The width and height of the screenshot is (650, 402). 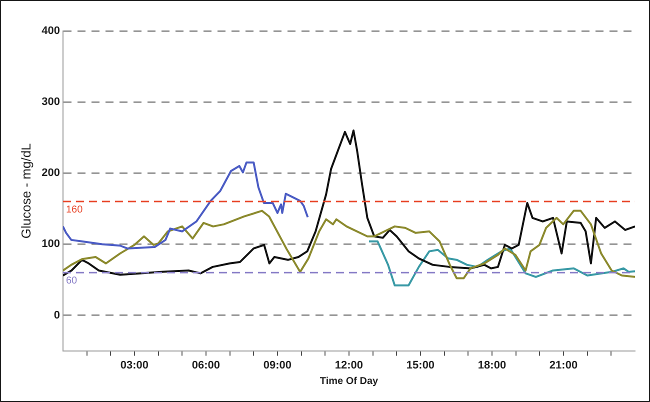 What do you see at coordinates (51, 102) in the screenshot?
I see `y-tick-label: 300` at bounding box center [51, 102].